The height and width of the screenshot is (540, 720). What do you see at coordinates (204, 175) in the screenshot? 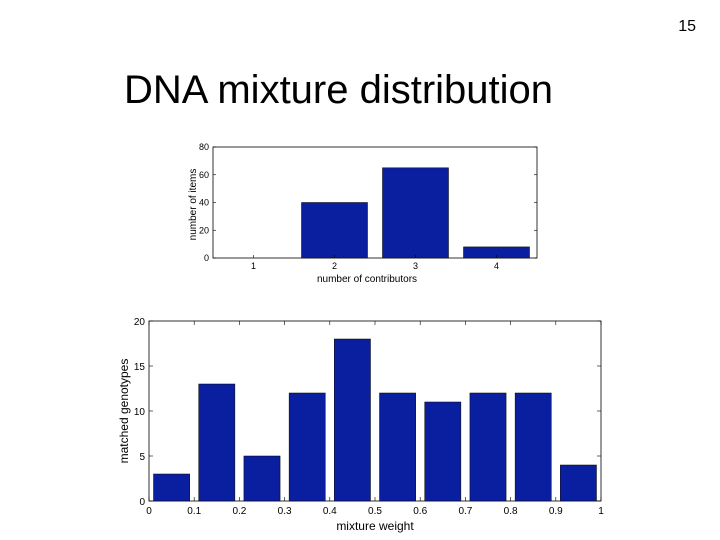
I see `y-tick-label: 60` at bounding box center [204, 175].